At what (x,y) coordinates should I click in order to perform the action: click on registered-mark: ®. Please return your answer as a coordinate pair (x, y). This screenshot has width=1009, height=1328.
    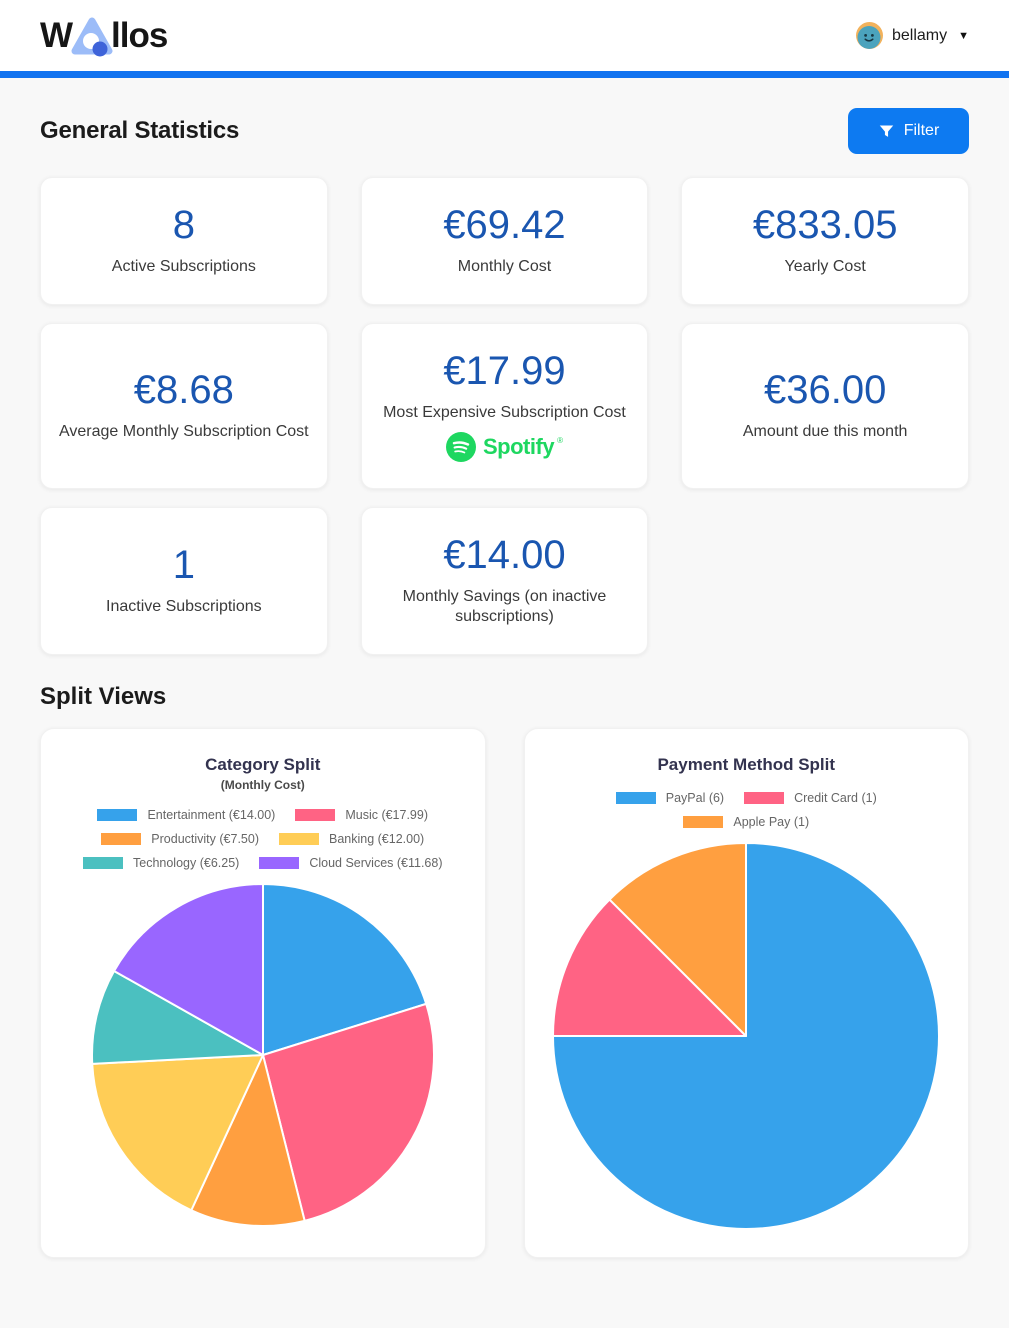
    Looking at the image, I should click on (560, 440).